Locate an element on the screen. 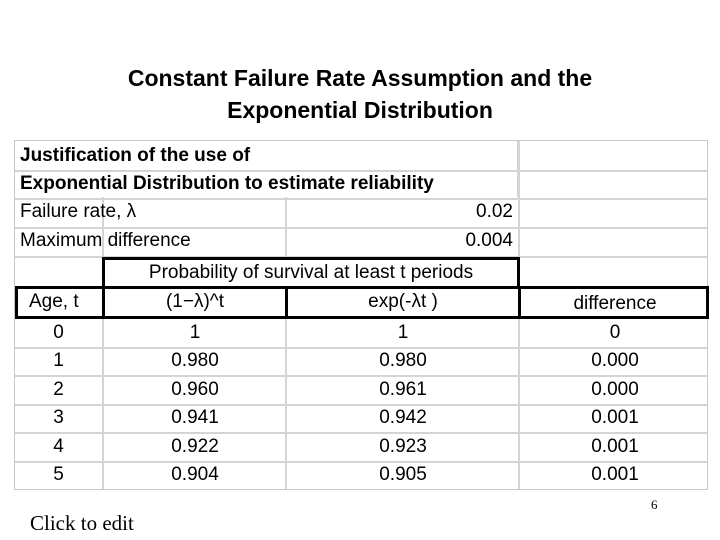 This screenshot has height=540, width=720. column-header-age: Age, t is located at coordinates (54, 301).